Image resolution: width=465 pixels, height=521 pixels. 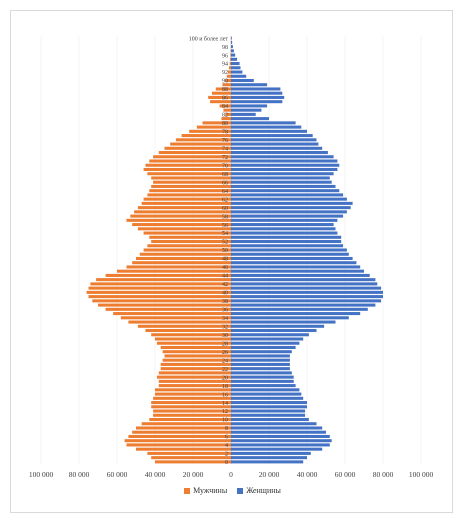 What do you see at coordinates (225, 412) in the screenshot?
I see `age-label: 12` at bounding box center [225, 412].